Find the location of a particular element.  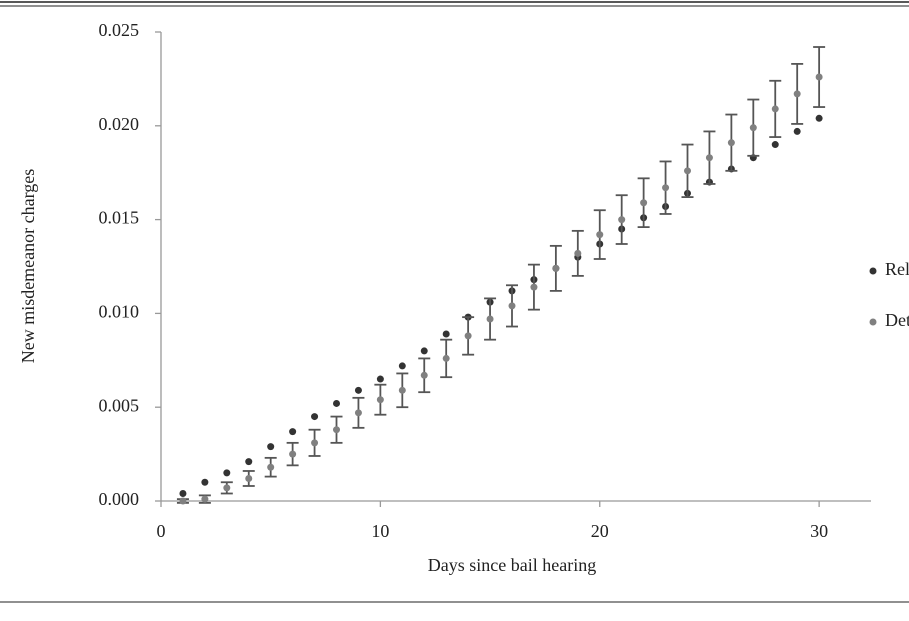

legend-label: Released is located at coordinates (897, 269).